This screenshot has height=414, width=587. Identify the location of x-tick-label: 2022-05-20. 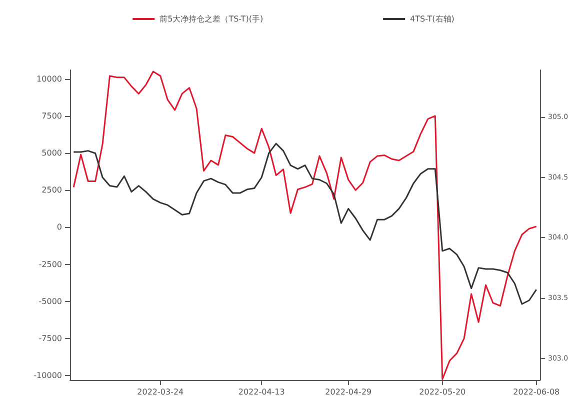
(442, 392).